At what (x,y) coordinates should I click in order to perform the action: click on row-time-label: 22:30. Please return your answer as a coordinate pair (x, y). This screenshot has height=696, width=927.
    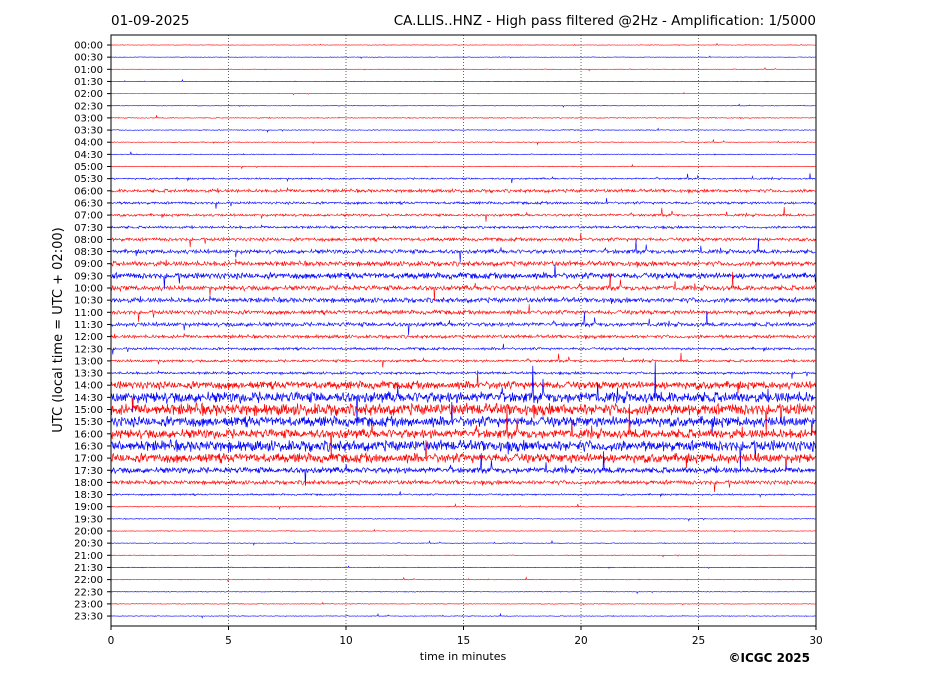
    Looking at the image, I should click on (88, 592).